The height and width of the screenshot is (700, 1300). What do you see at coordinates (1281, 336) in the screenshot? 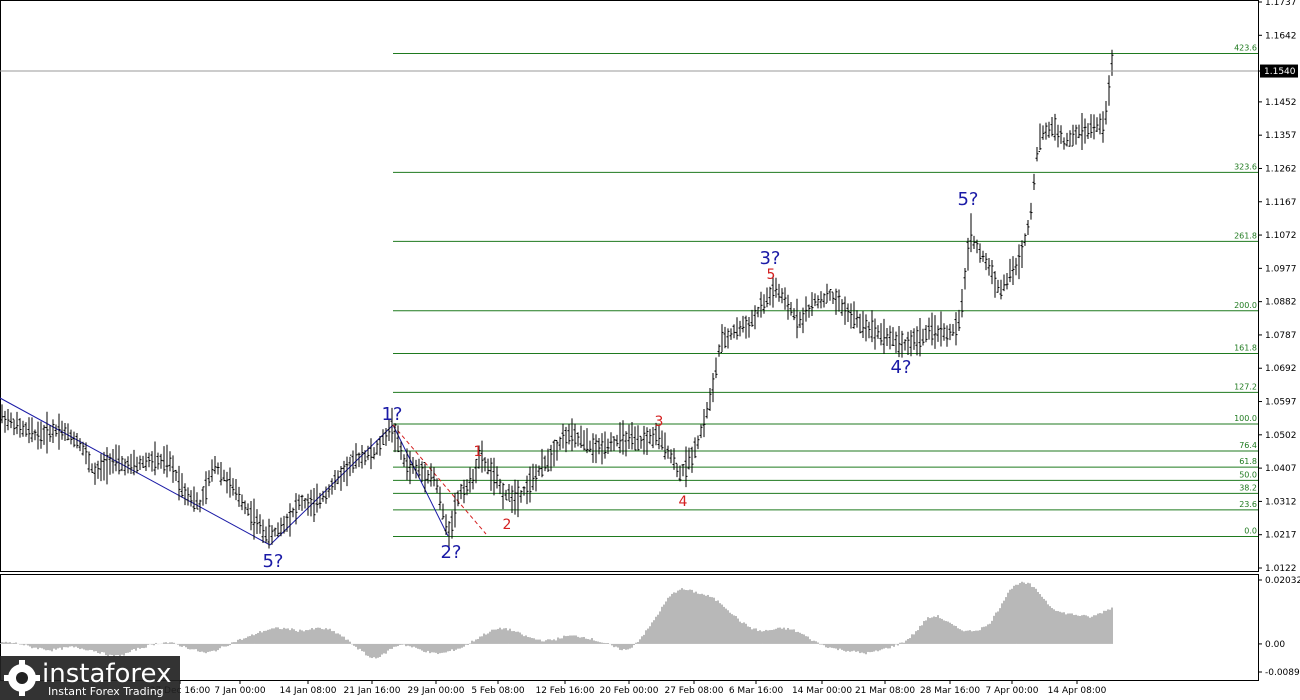
I see `price-tick-label: 1.0787` at bounding box center [1281, 336].